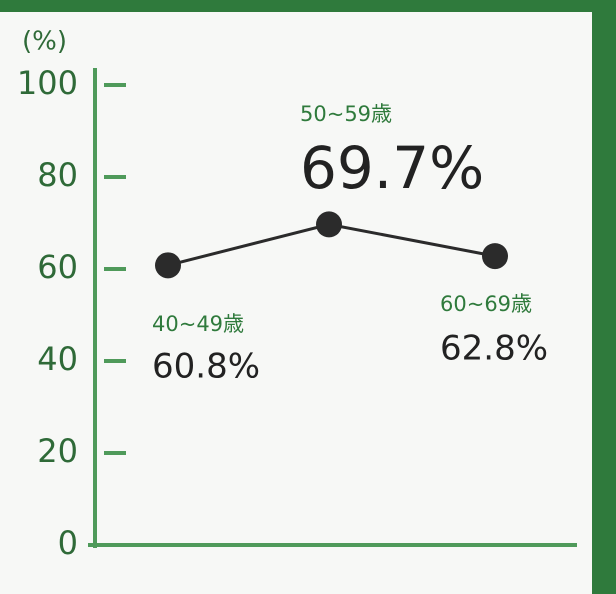  Describe the element at coordinates (494, 349) in the screenshot. I see `value-label: 62.8%` at that location.